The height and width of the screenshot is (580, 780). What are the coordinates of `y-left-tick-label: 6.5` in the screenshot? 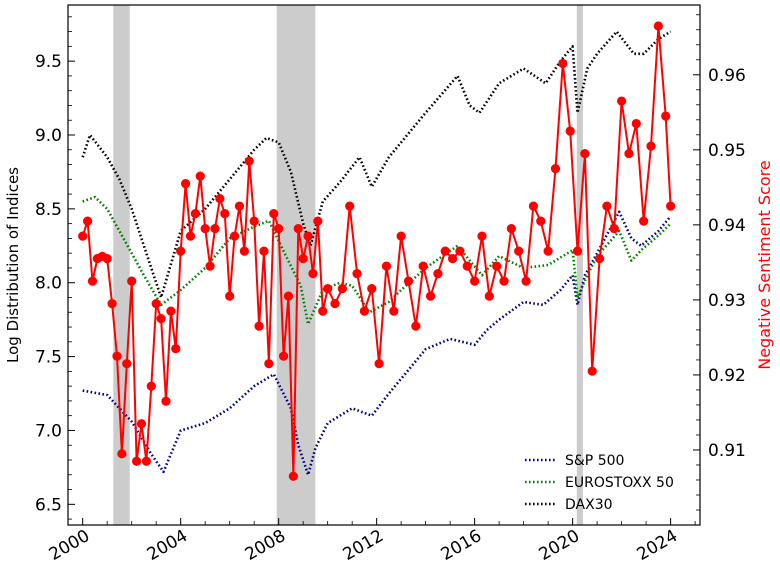 It's located at (48, 505).